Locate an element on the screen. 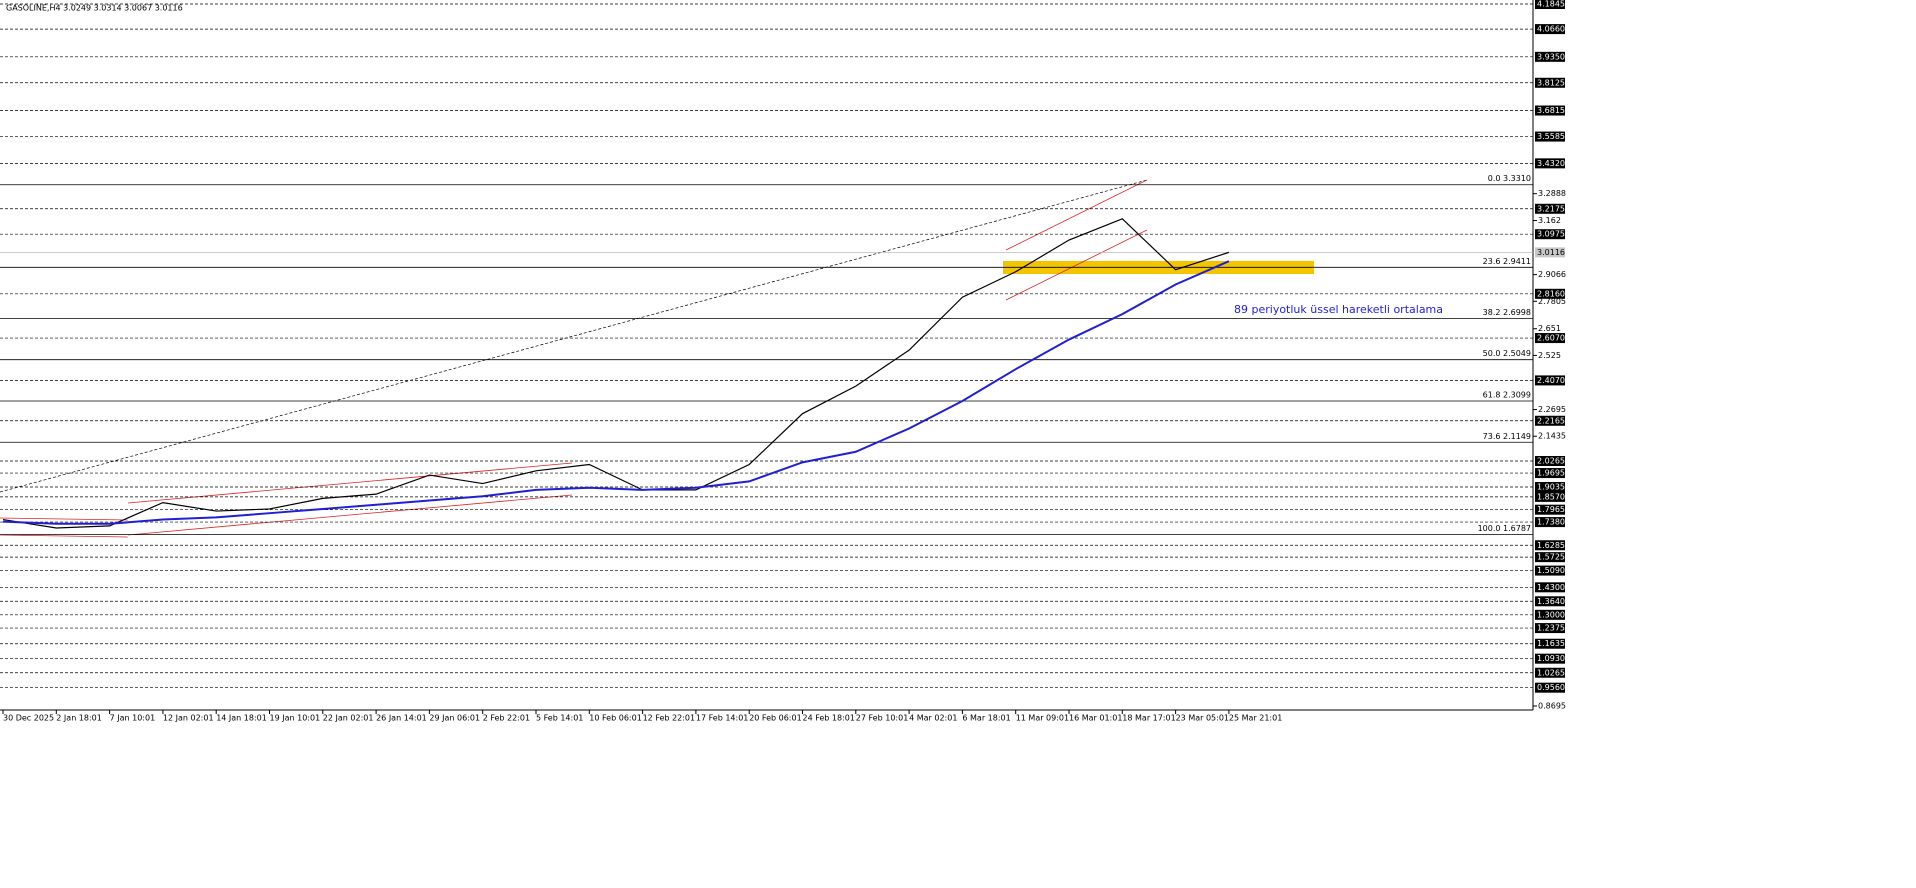  level-label: 3.5585 is located at coordinates (1551, 136).